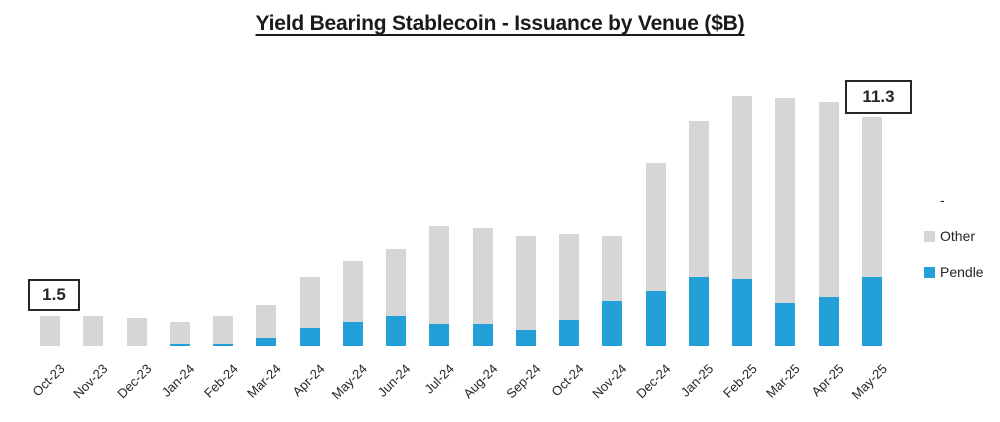  Describe the element at coordinates (439, 379) in the screenshot. I see `x-axis-label: Jul-24` at that location.